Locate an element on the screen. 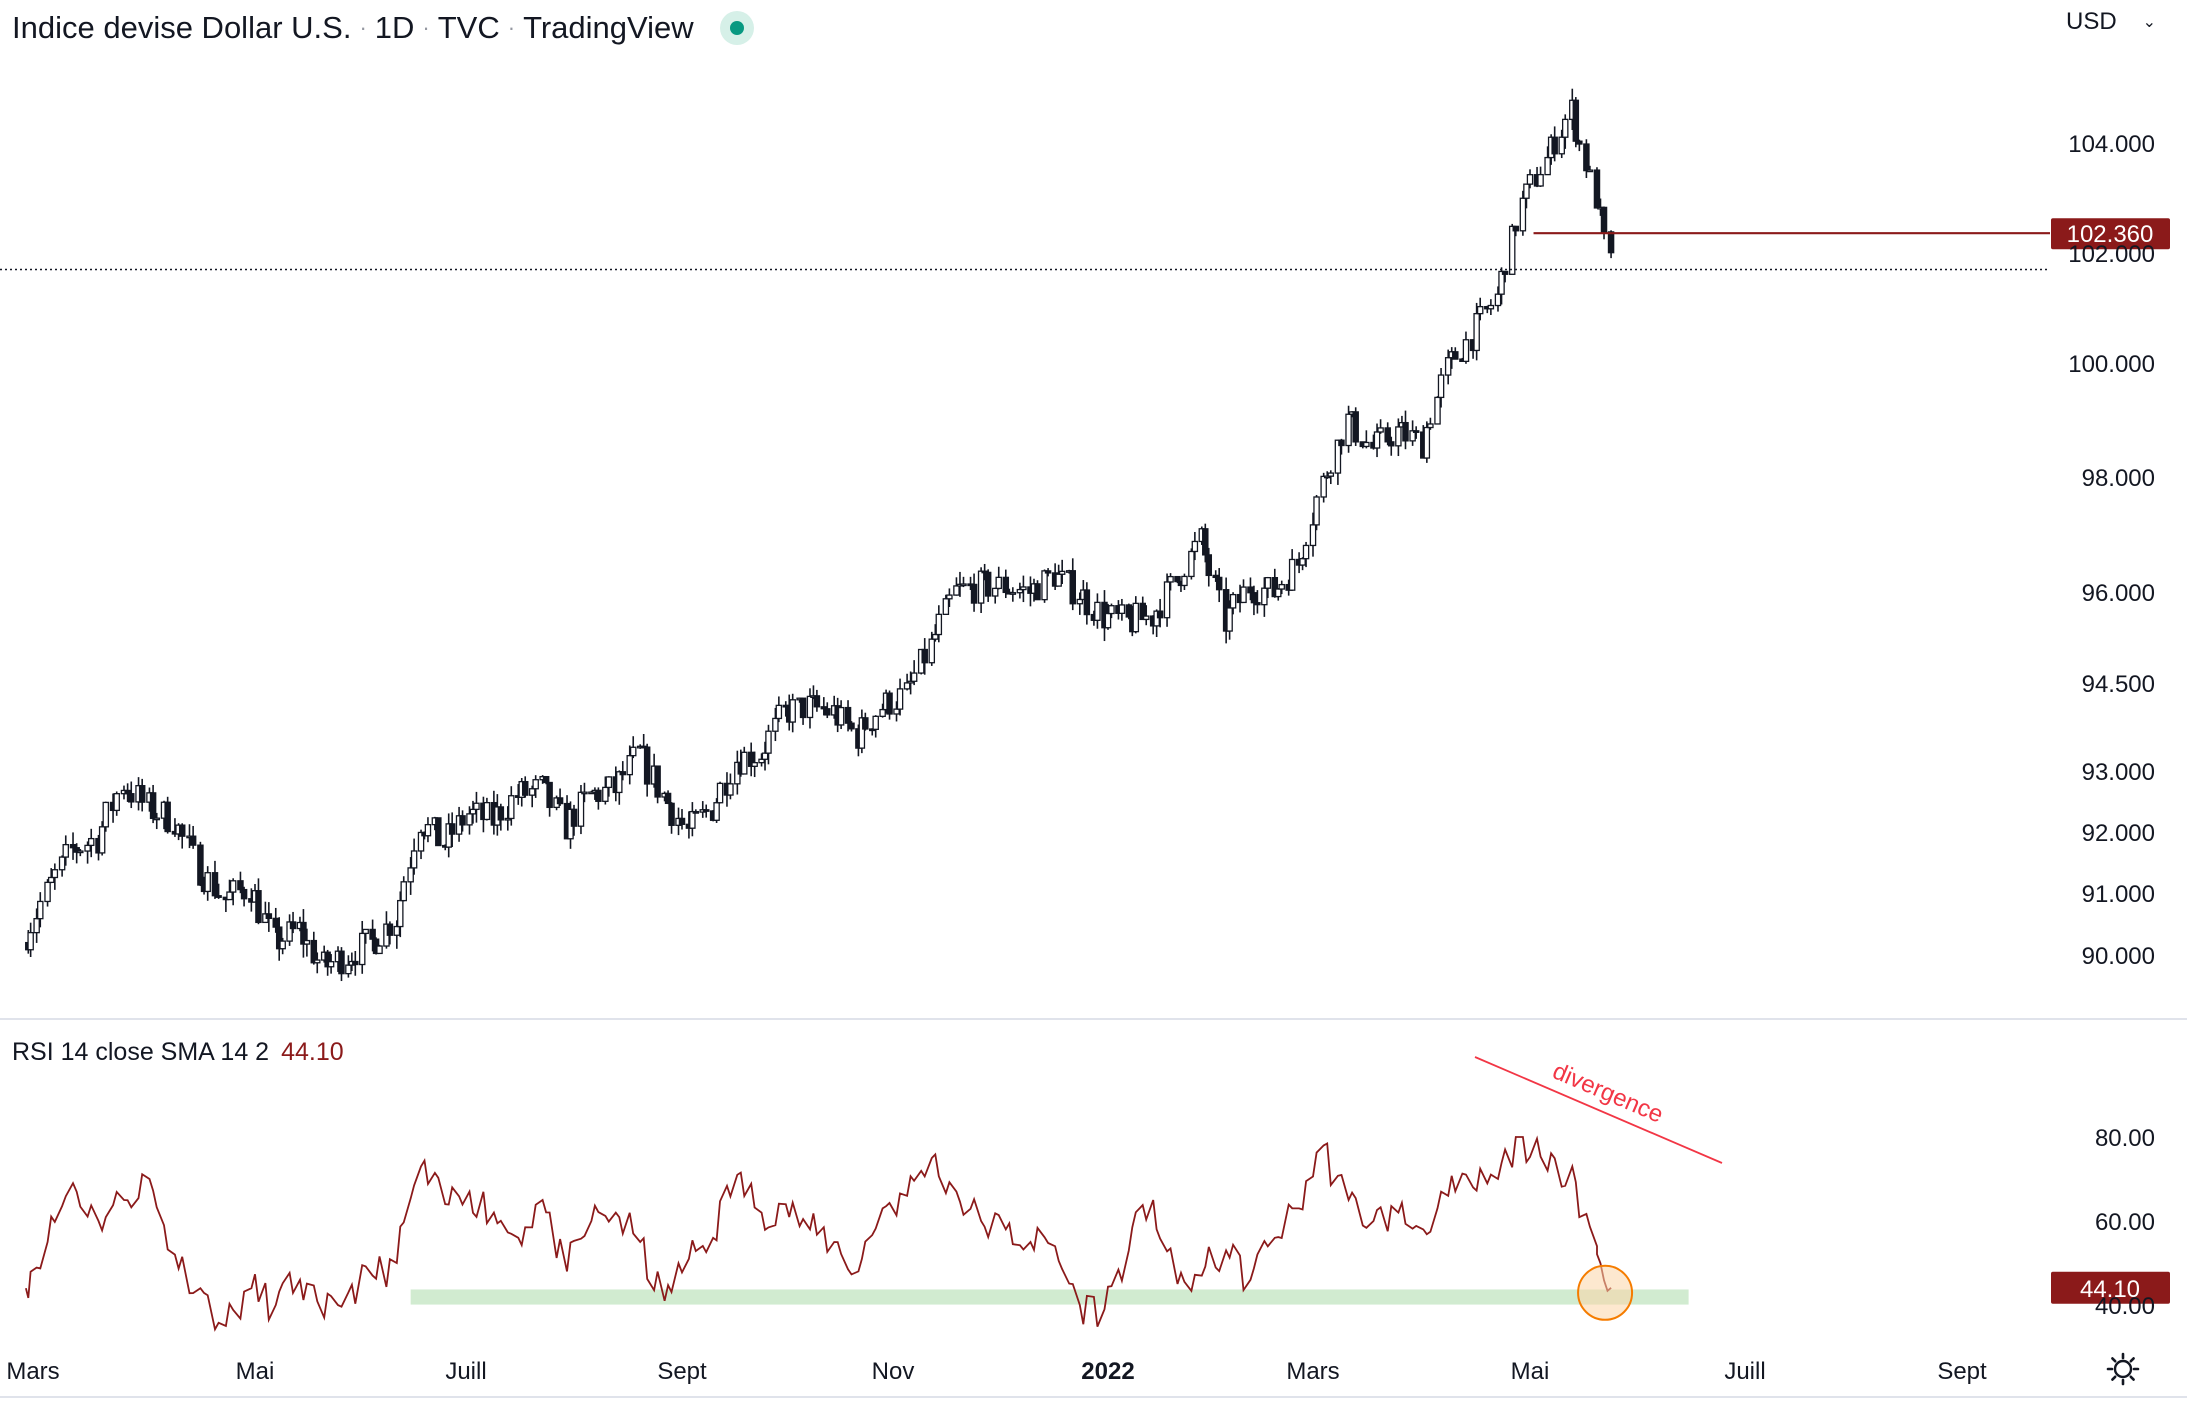 The height and width of the screenshot is (1404, 2187). support-band is located at coordinates (1049, 1297).